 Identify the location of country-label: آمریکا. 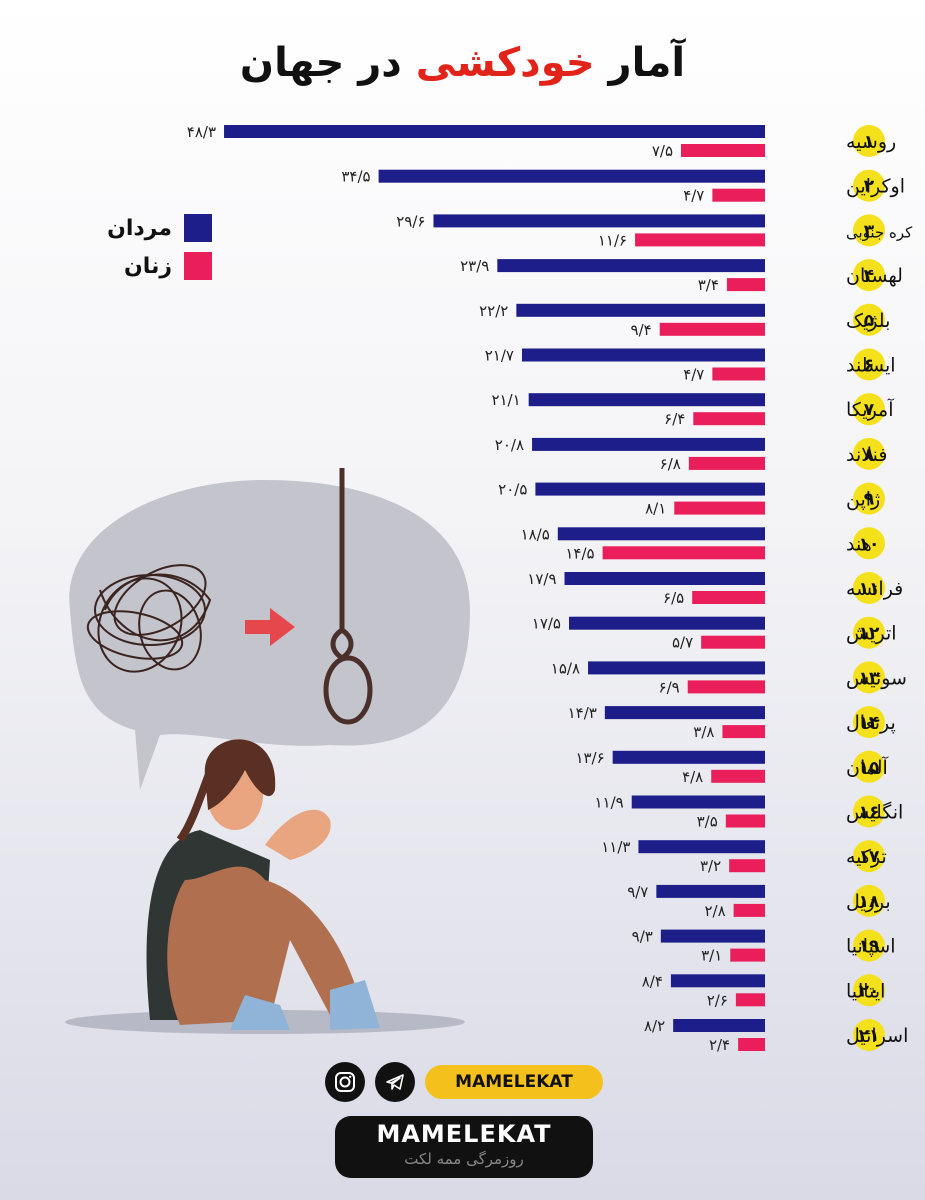
(870, 409).